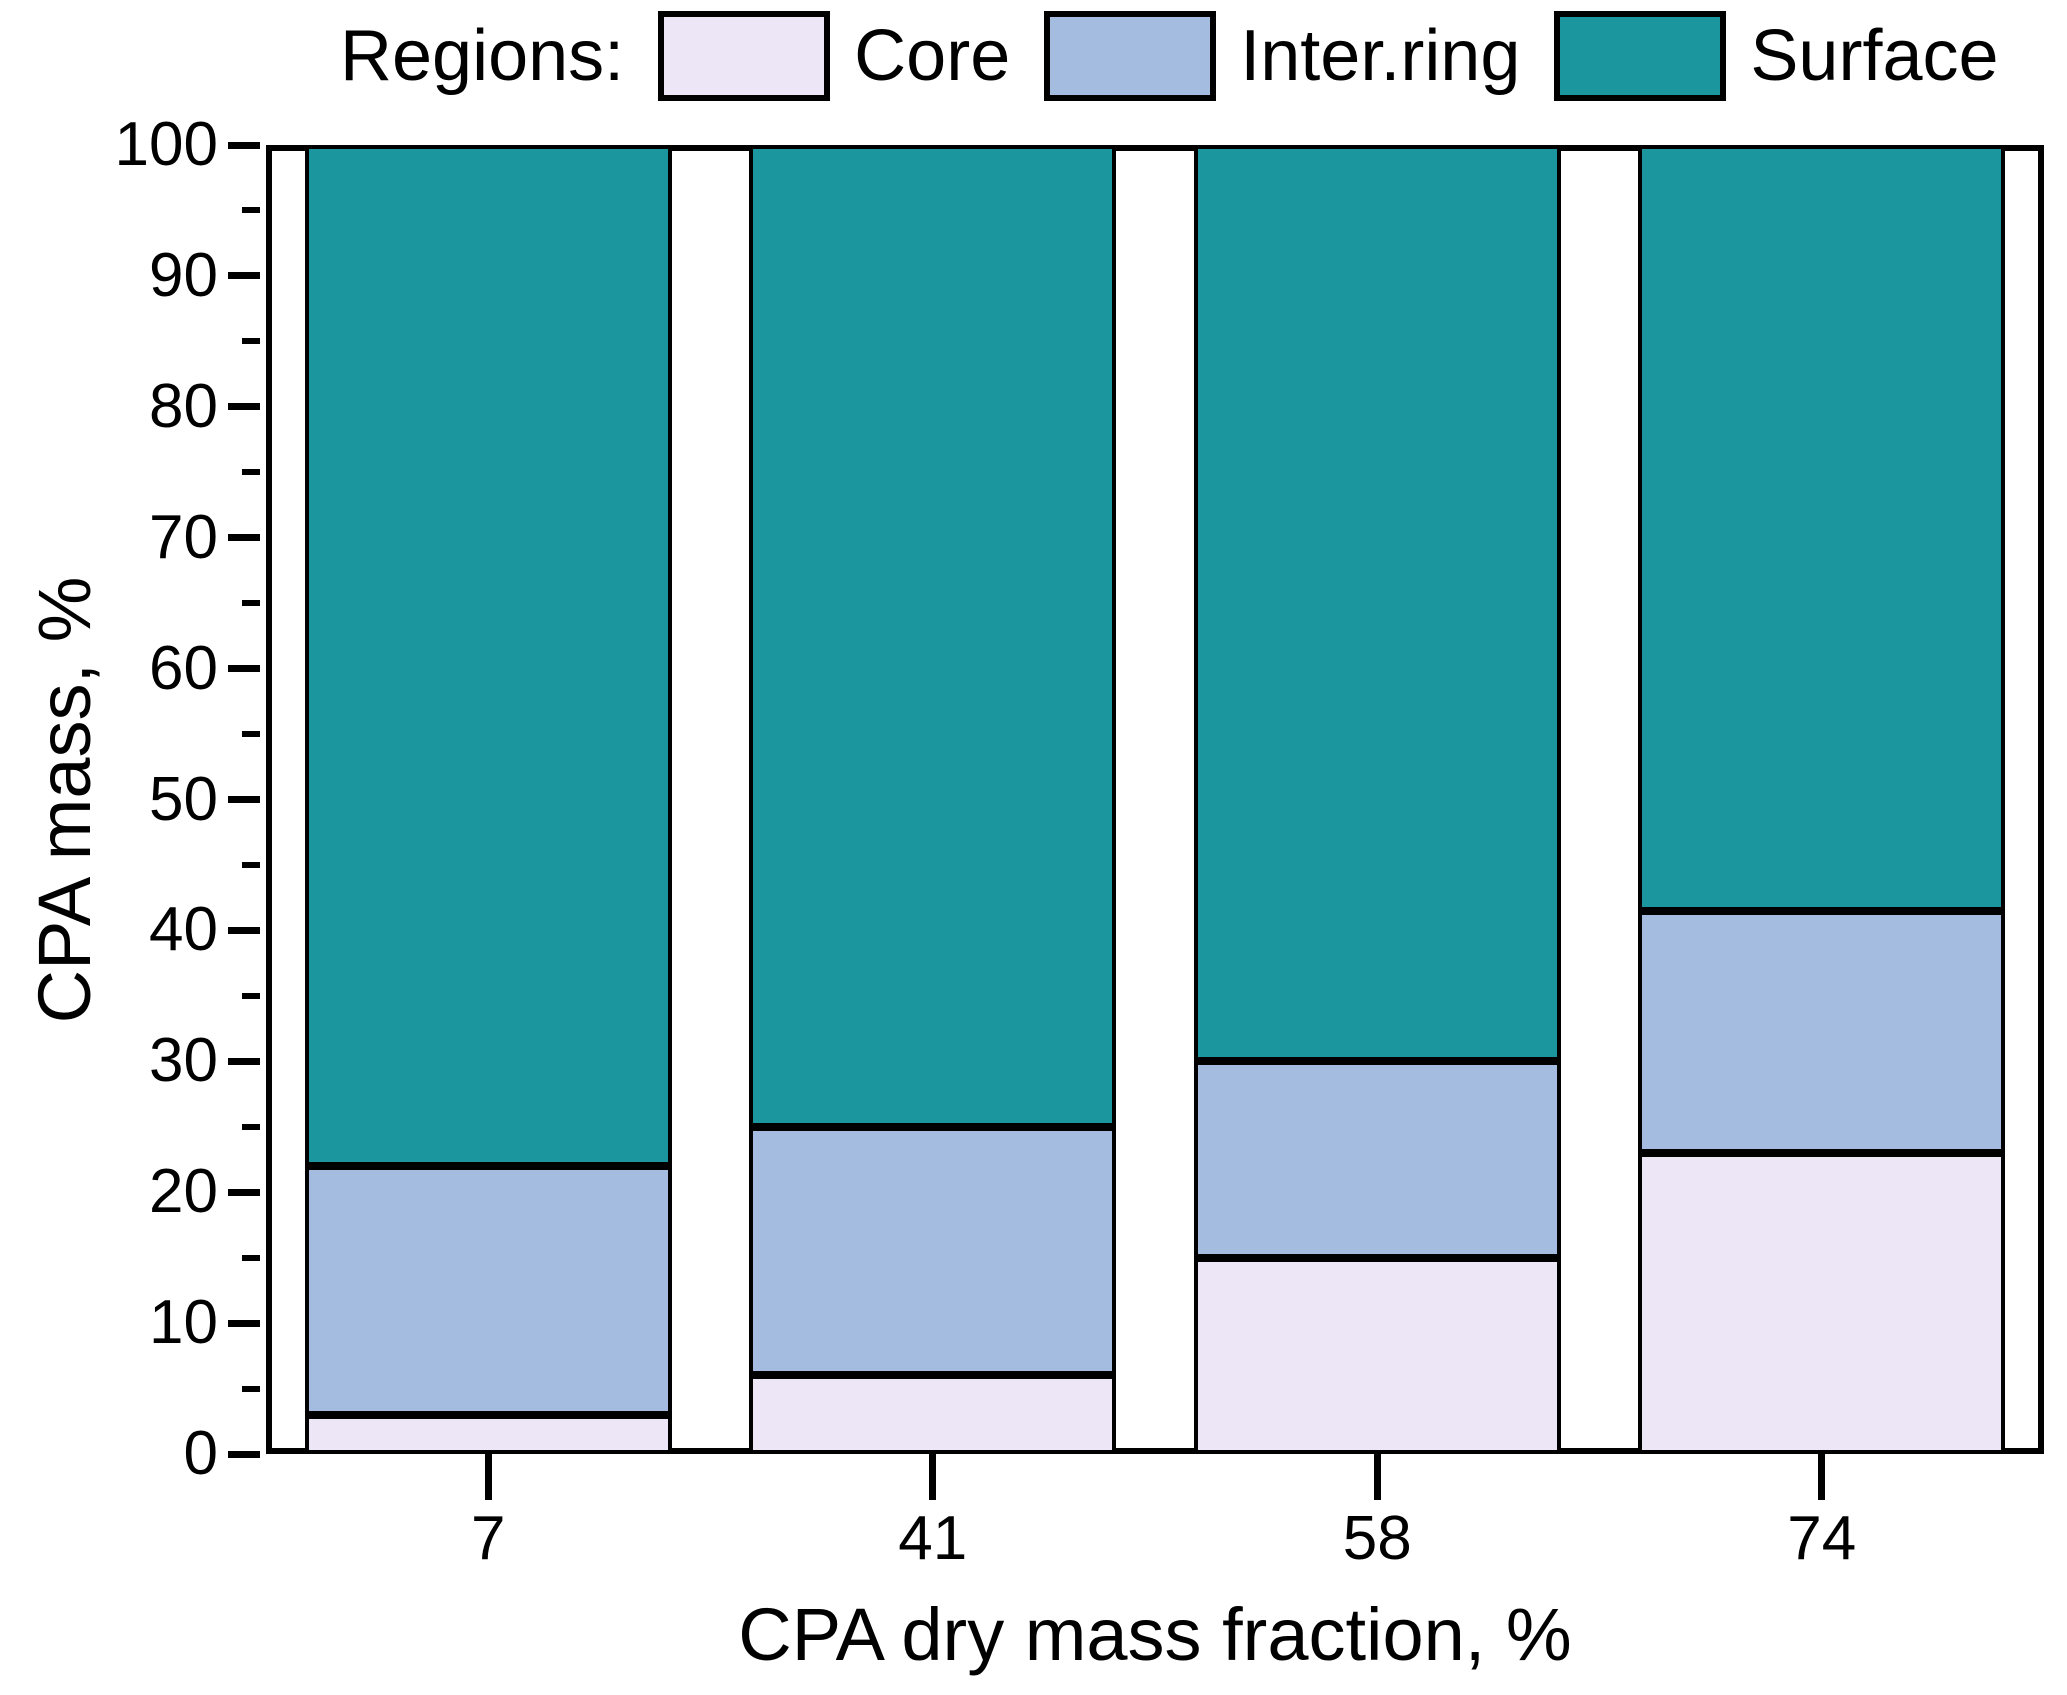  What do you see at coordinates (183, 668) in the screenshot?
I see `y-axis-tick-label: 60` at bounding box center [183, 668].